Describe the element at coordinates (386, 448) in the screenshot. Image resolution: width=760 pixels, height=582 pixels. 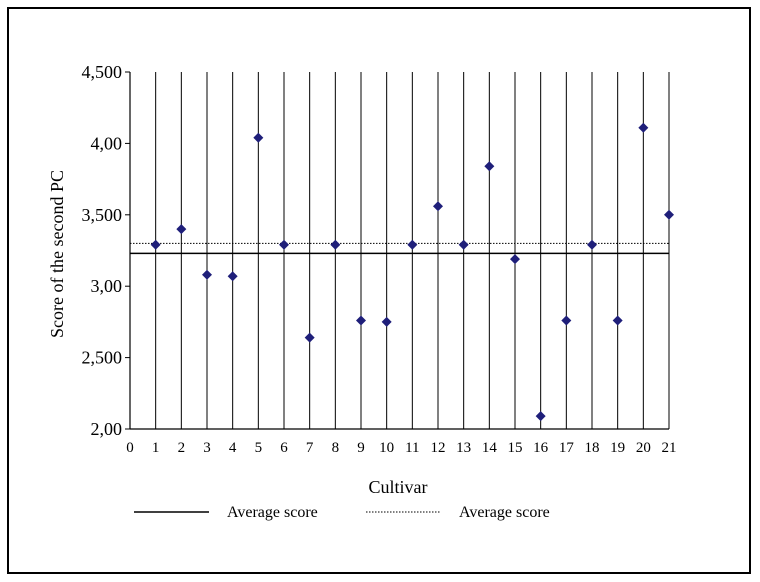
I see `x-tick-label: 10` at that location.